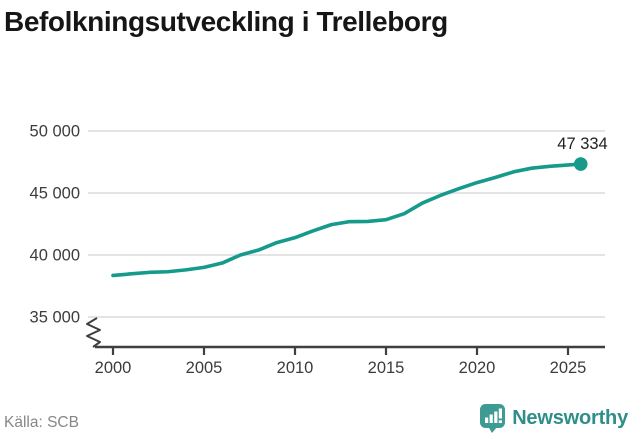 This screenshot has height=439, width=631. Describe the element at coordinates (93, 332) in the screenshot. I see `y-axis-break-icon` at that location.